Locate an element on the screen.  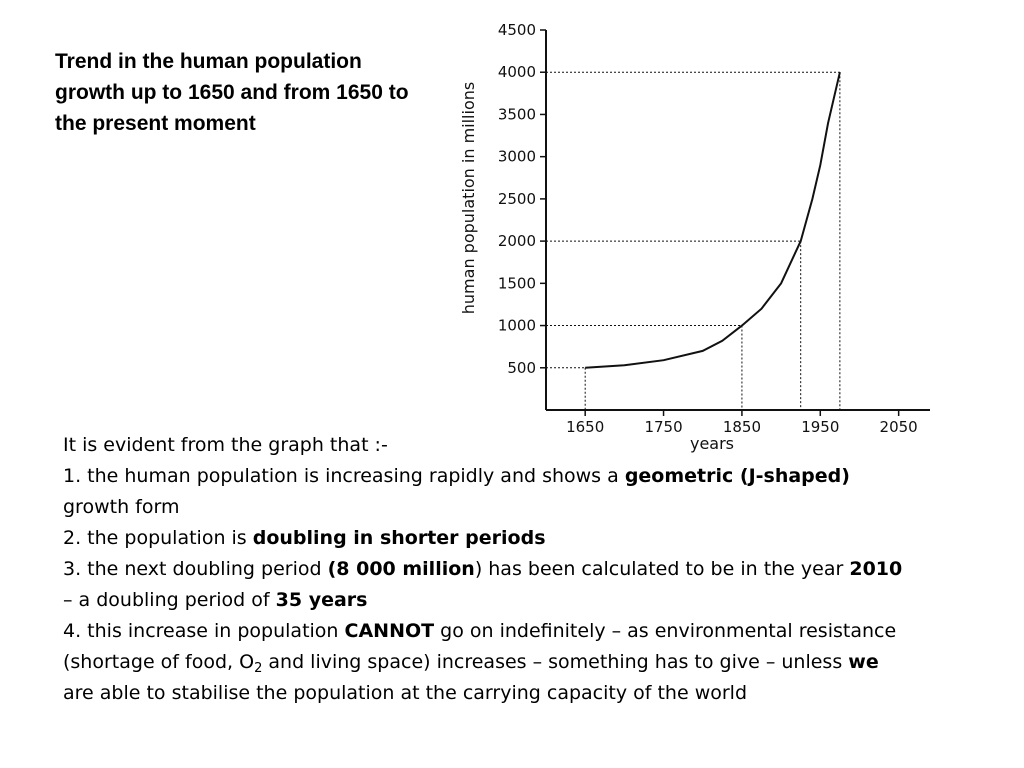
point-4-text-a: 4. this increase in population is located at coordinates (204, 631).